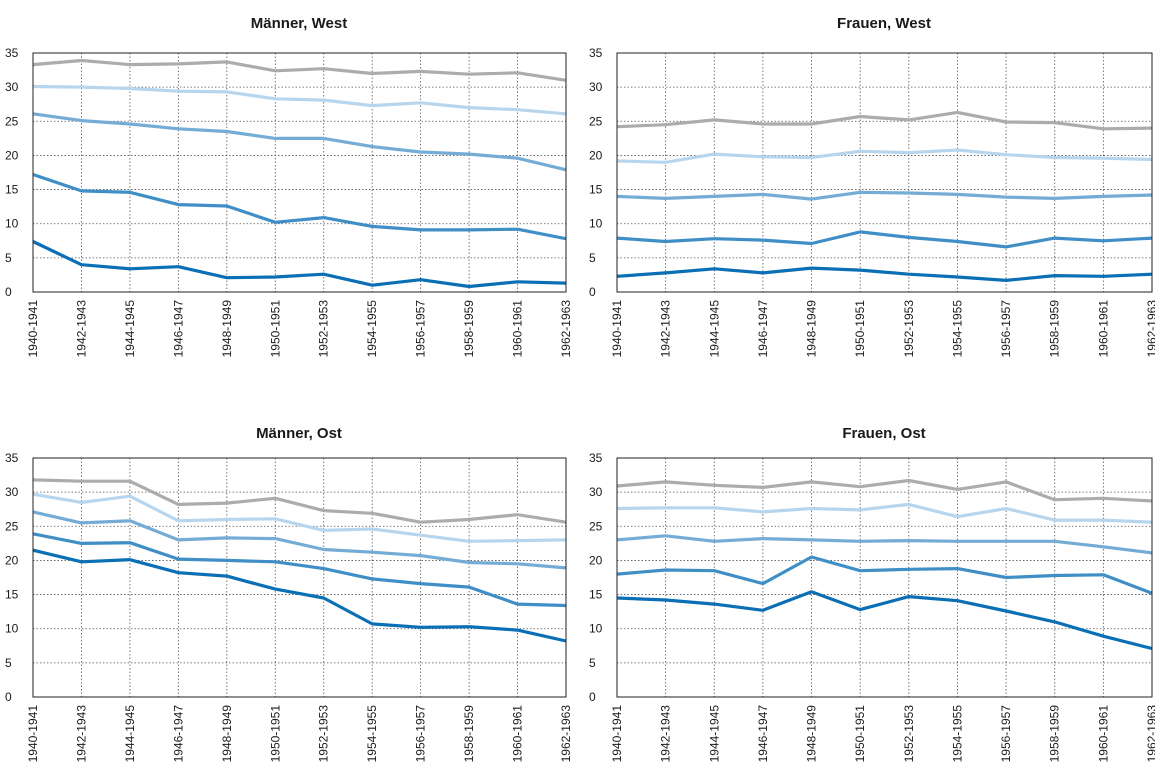 The width and height of the screenshot is (1155, 784). Describe the element at coordinates (299, 433) in the screenshot. I see `chart-title: Männer, Ost` at that location.